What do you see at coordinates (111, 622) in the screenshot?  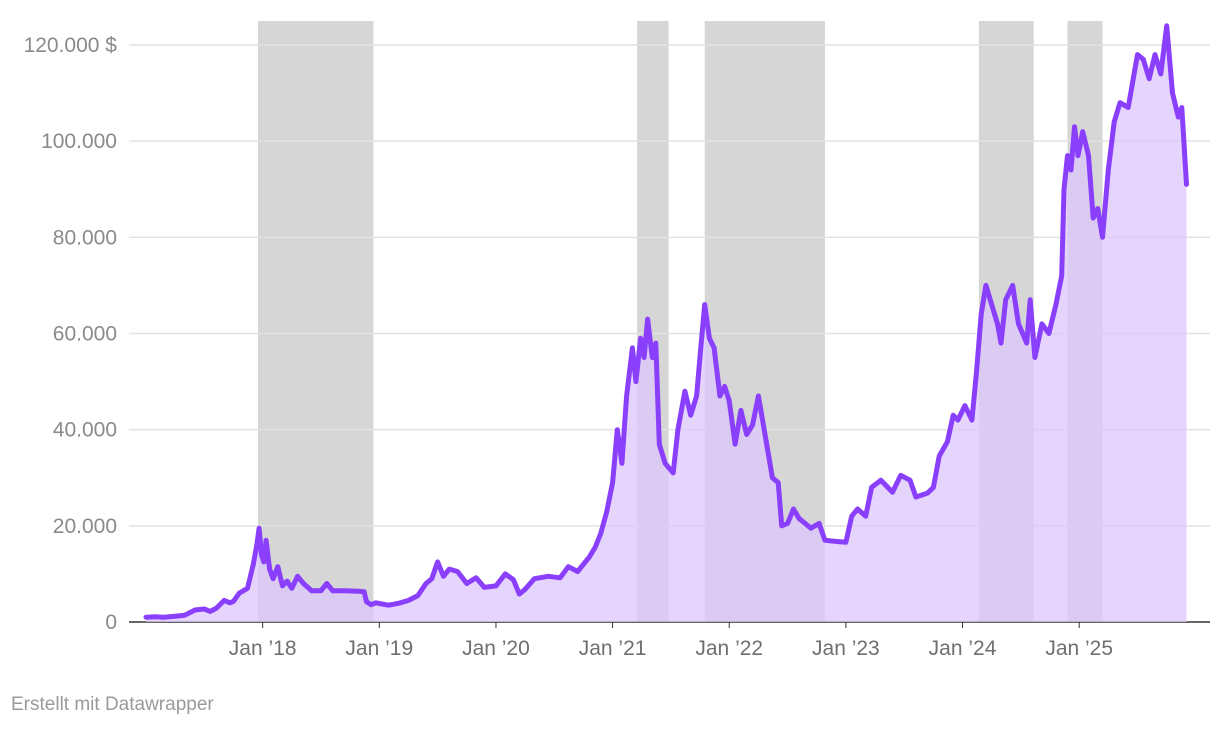 I see `y-tick-label: 0` at bounding box center [111, 622].